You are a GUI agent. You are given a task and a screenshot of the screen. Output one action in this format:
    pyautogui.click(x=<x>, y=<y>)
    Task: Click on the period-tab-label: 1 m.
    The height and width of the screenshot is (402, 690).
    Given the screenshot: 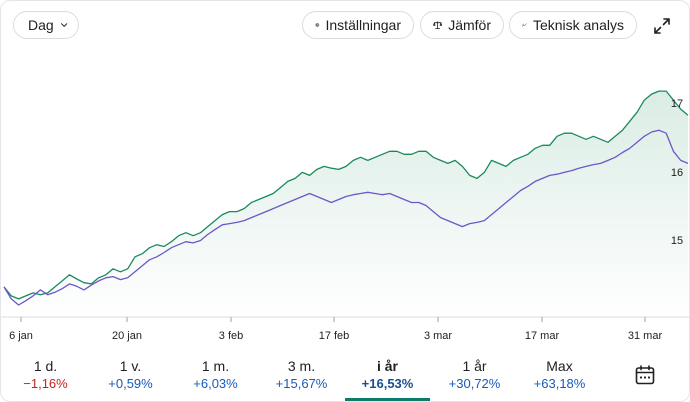 What is the action you would take?
    pyautogui.click(x=215, y=366)
    